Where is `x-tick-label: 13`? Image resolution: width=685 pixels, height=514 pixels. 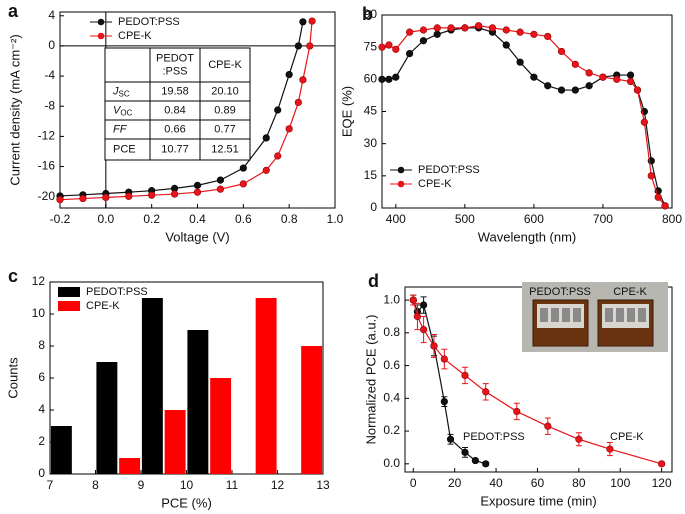 x-tick-label: 13 is located at coordinates (323, 485).